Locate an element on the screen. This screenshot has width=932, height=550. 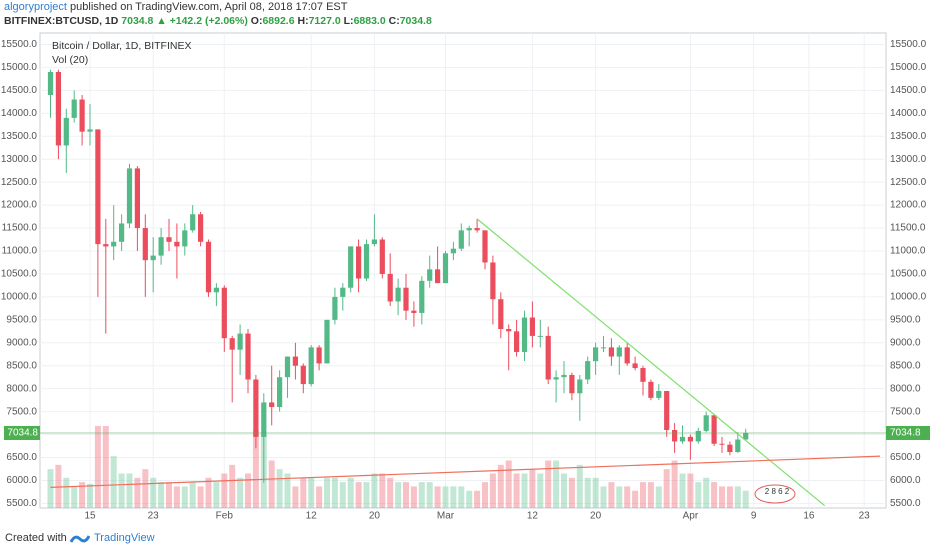
h: 7127.0 is located at coordinates (324, 21).